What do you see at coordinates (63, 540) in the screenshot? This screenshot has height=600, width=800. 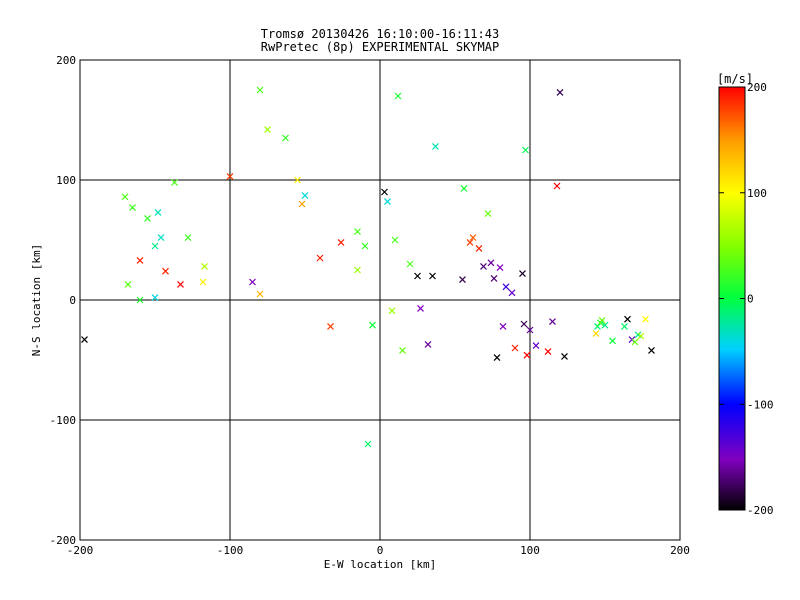 I see `y-tick-label: -200` at bounding box center [63, 540].